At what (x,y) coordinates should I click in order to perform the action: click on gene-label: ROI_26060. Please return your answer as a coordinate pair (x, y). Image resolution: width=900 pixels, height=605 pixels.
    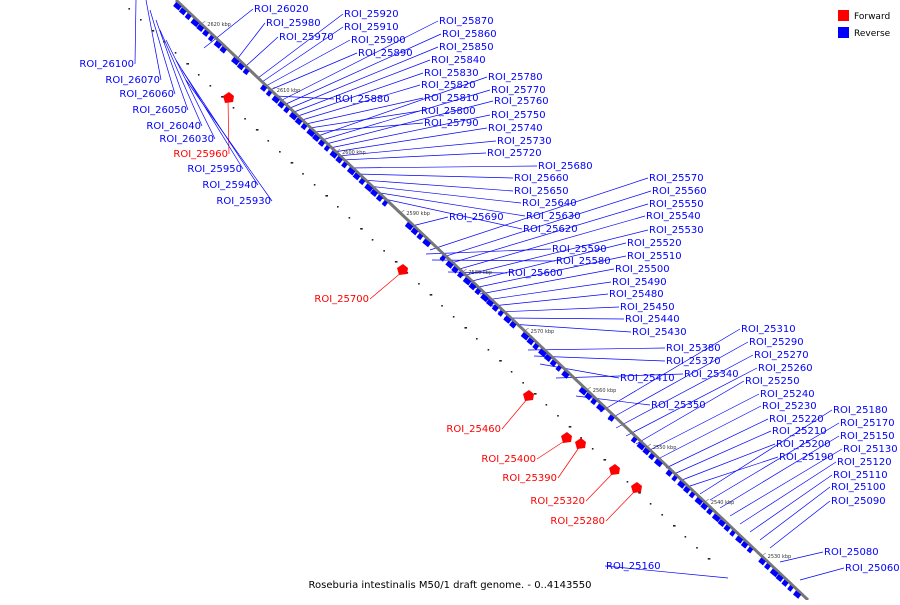
    Looking at the image, I should click on (146, 94).